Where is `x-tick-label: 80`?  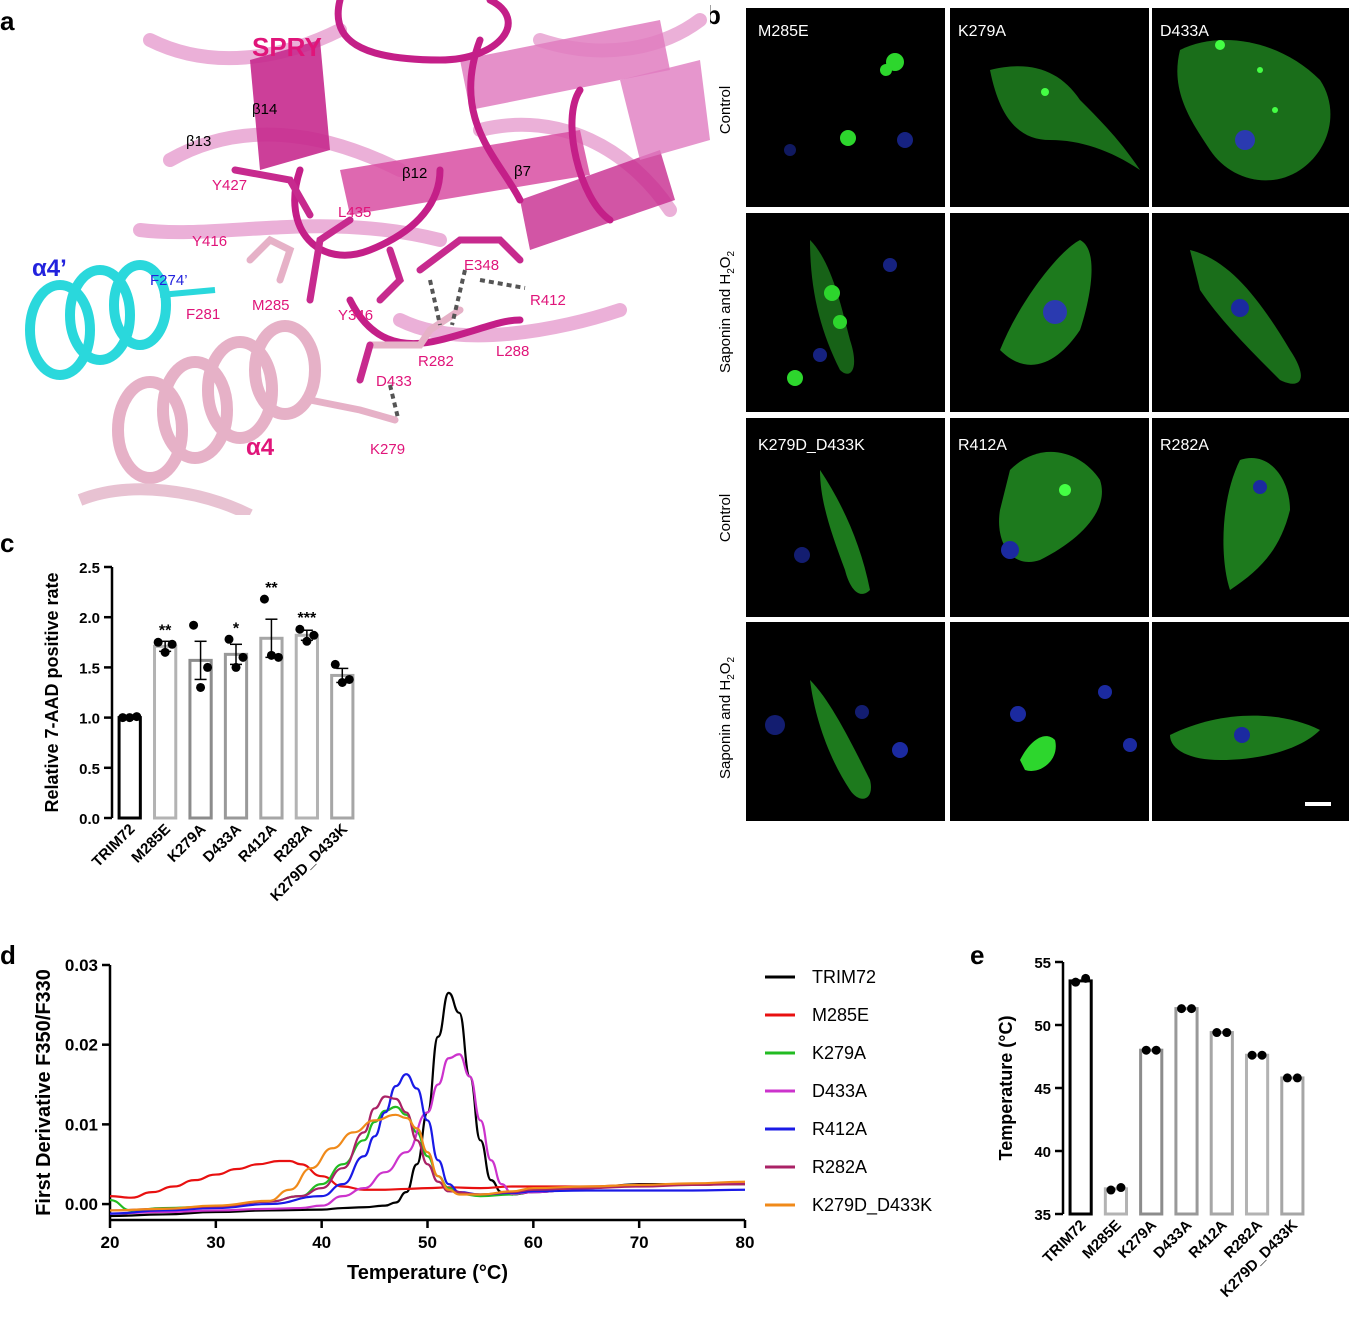
x-tick-label: 80 is located at coordinates (745, 1242).